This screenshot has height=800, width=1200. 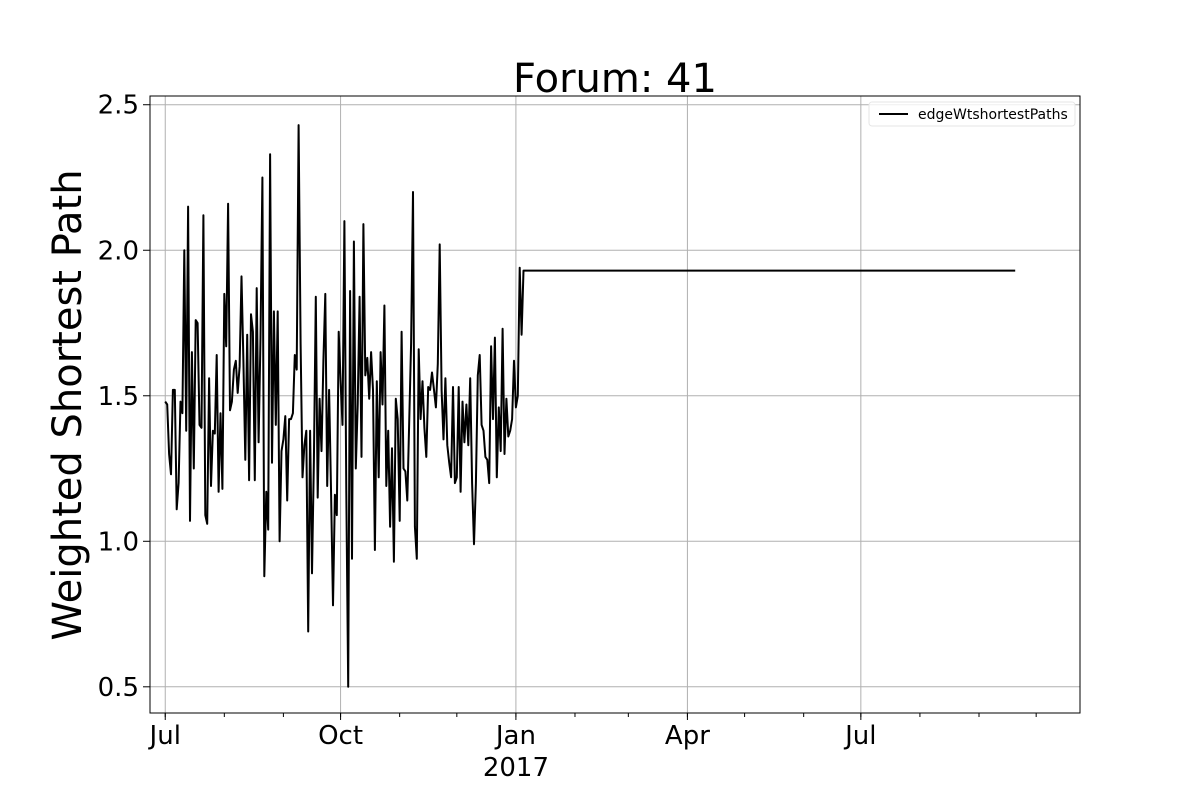 What do you see at coordinates (118, 397) in the screenshot?
I see `y-tick-label: 1.5` at bounding box center [118, 397].